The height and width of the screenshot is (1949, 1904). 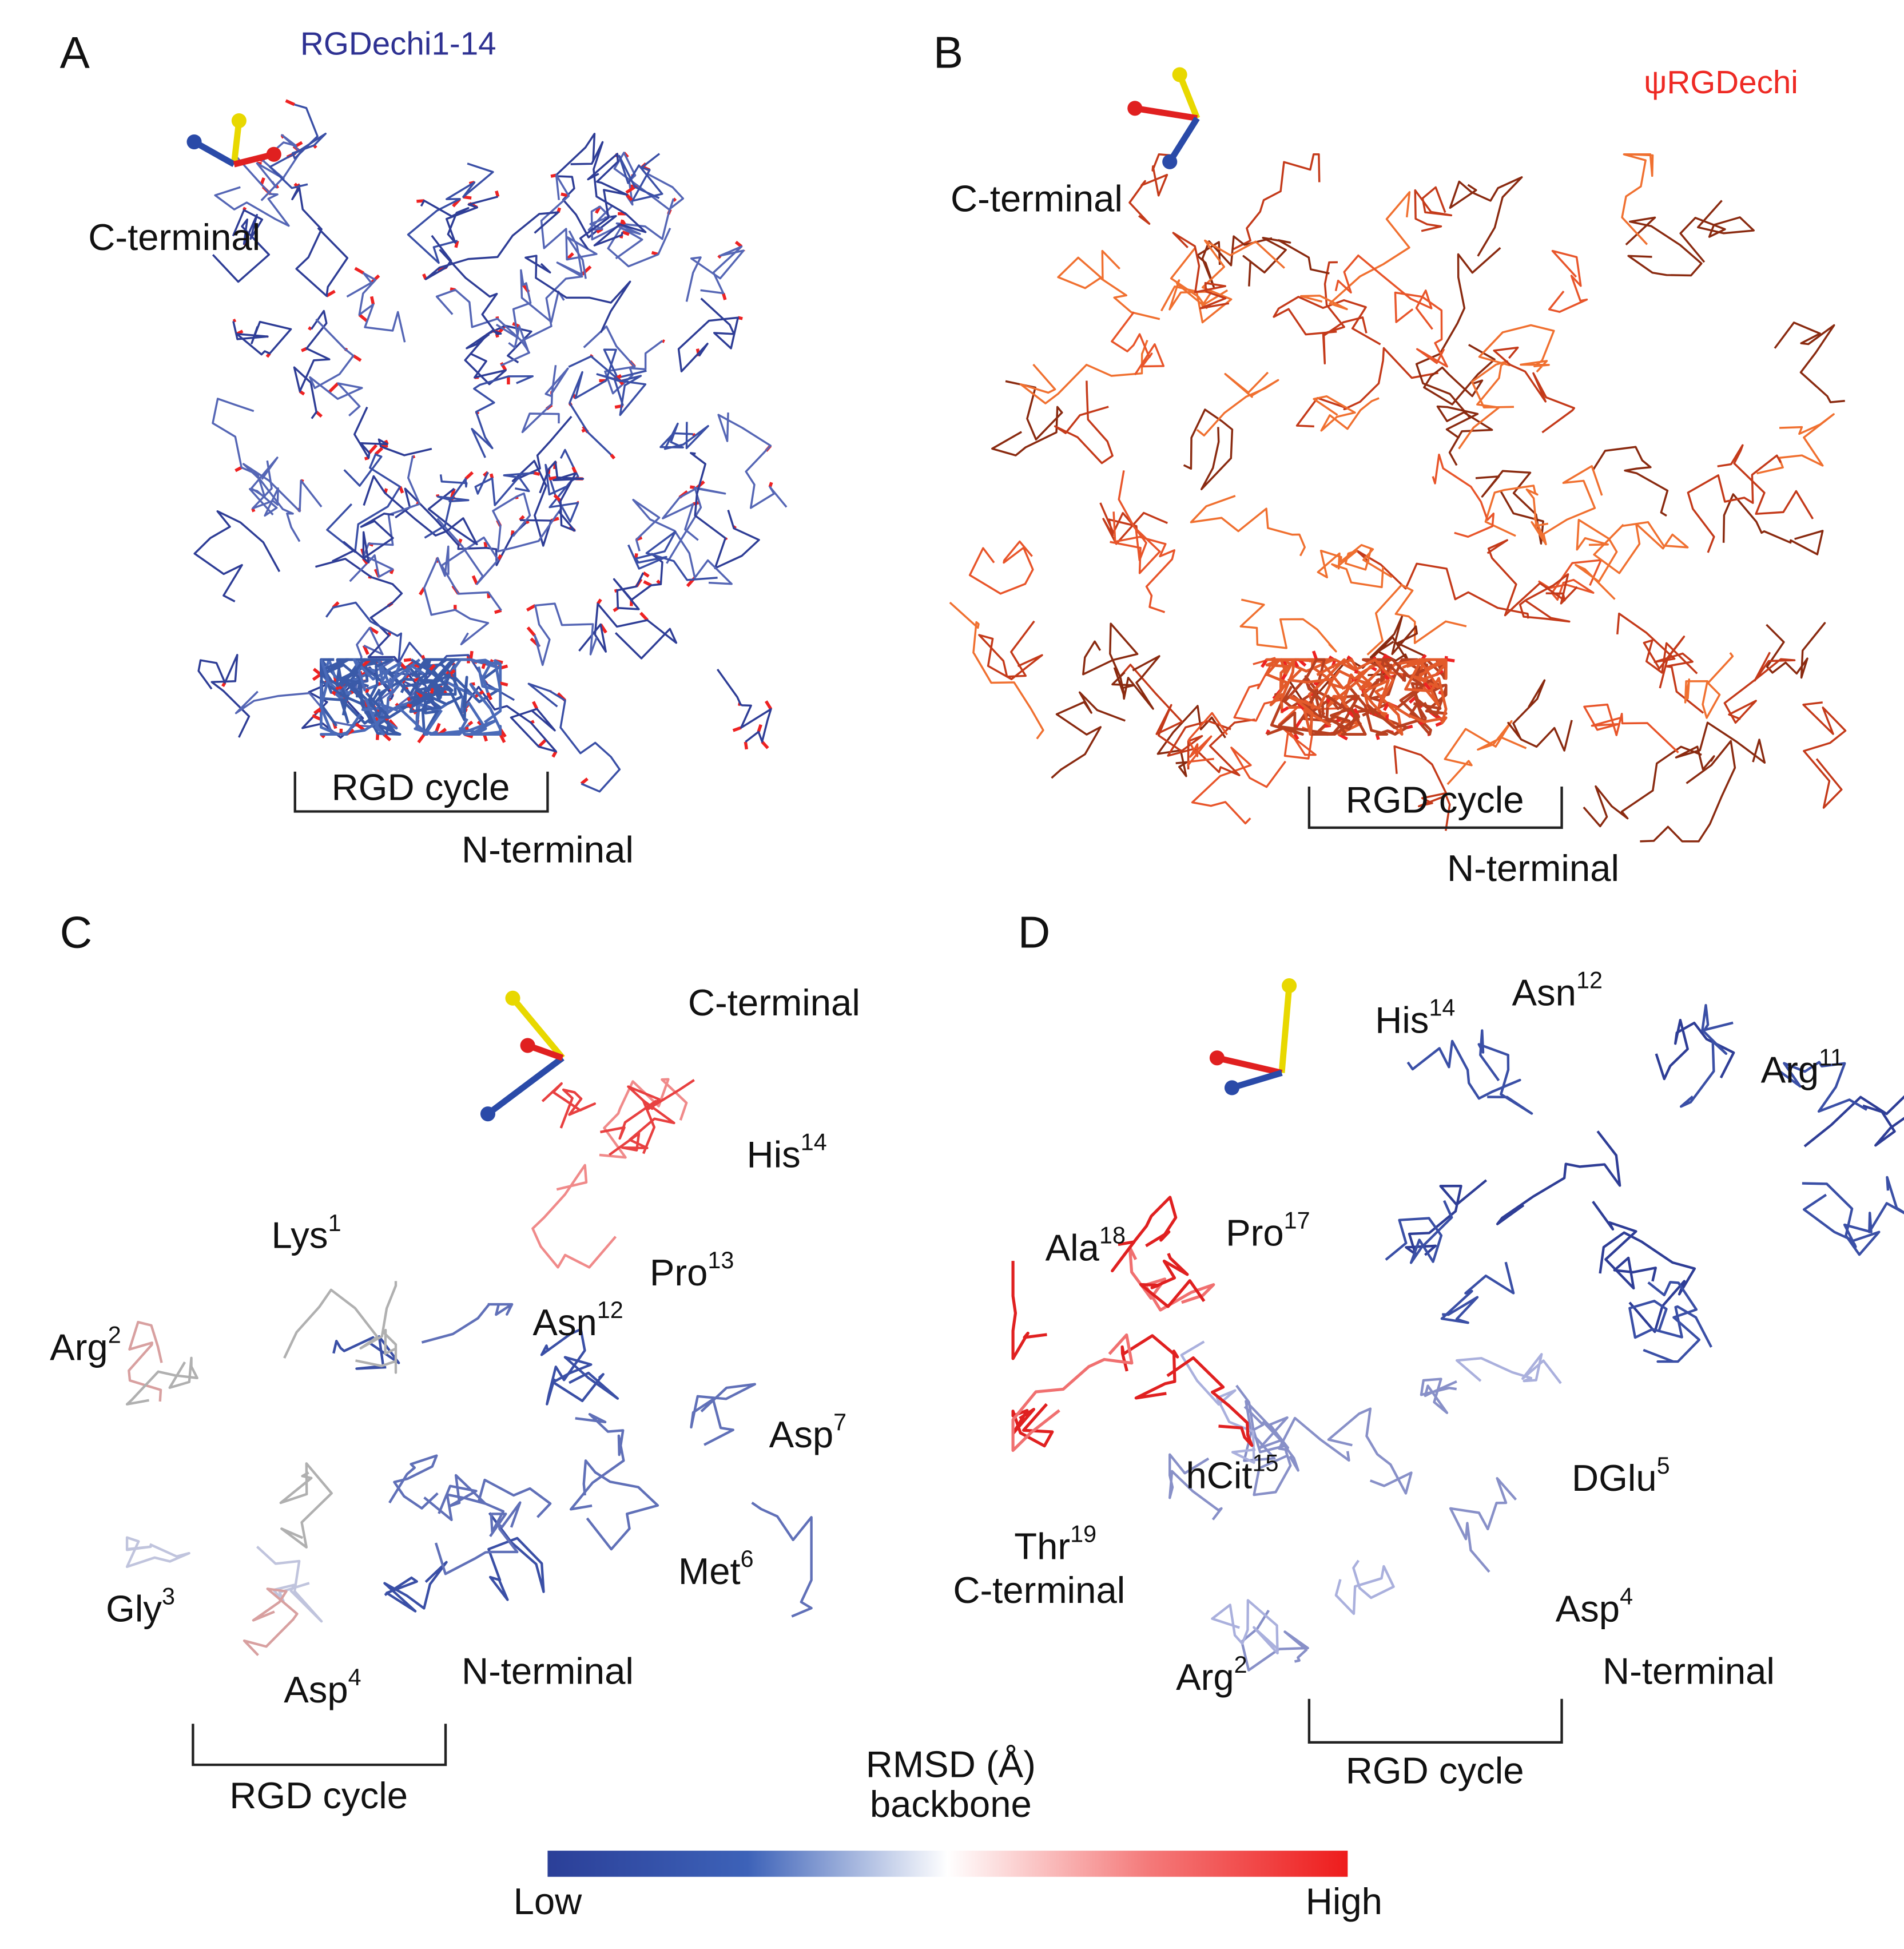 I want to click on residue-number: 1, so click(x=334, y=1223).